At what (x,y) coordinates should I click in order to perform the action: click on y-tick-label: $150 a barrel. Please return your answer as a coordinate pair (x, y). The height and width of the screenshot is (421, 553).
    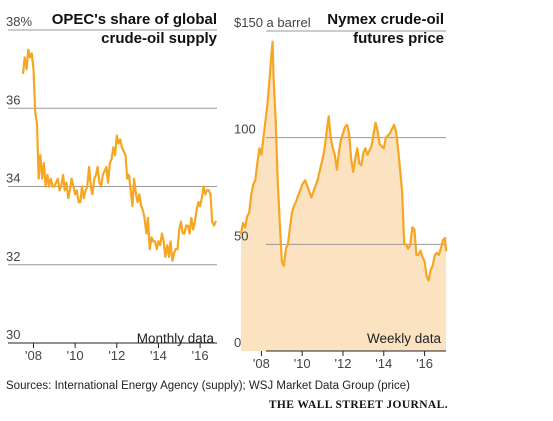
    Looking at the image, I should click on (272, 22).